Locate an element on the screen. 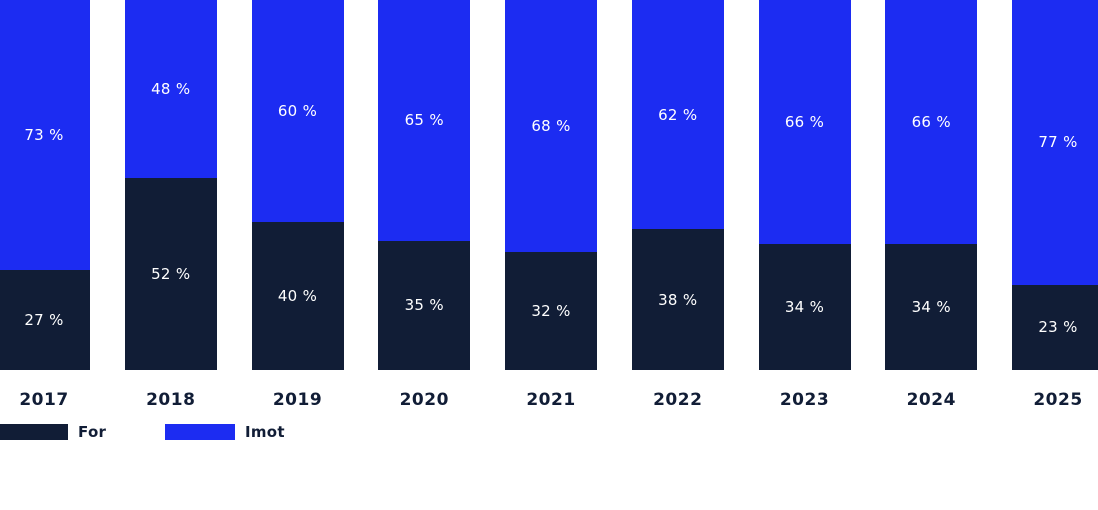 This screenshot has width=1098, height=510. segment-for: 27 % is located at coordinates (45, 320).